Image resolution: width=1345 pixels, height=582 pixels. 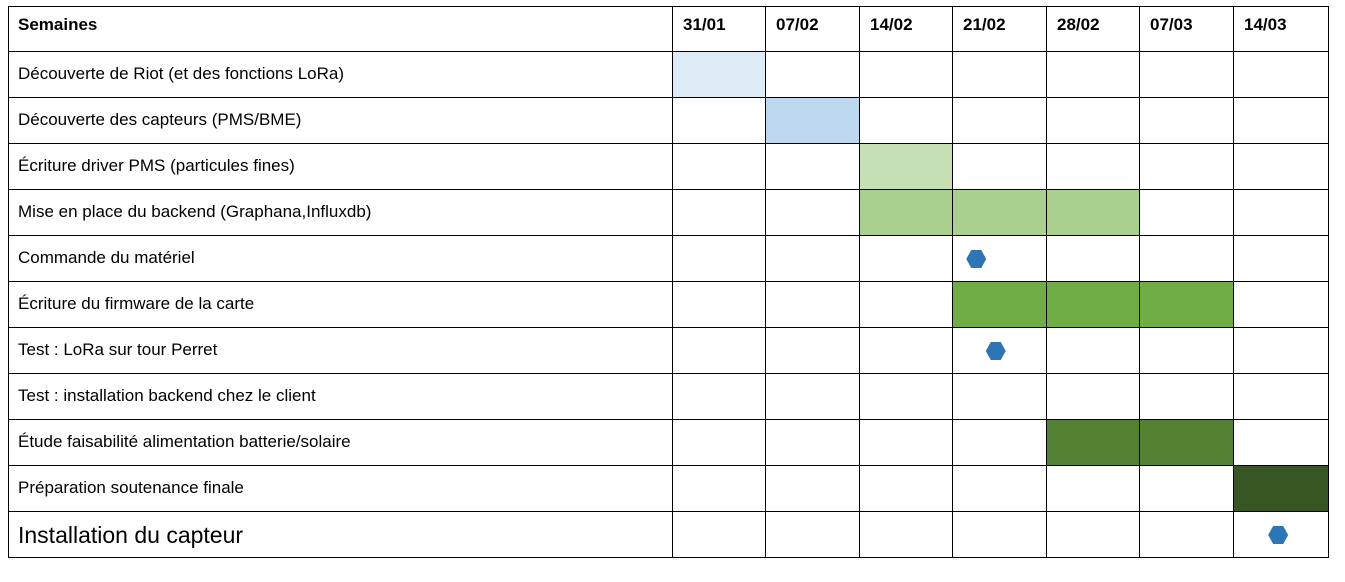 I want to click on task-row: Écriture du firmware de la carte, so click(x=668, y=304).